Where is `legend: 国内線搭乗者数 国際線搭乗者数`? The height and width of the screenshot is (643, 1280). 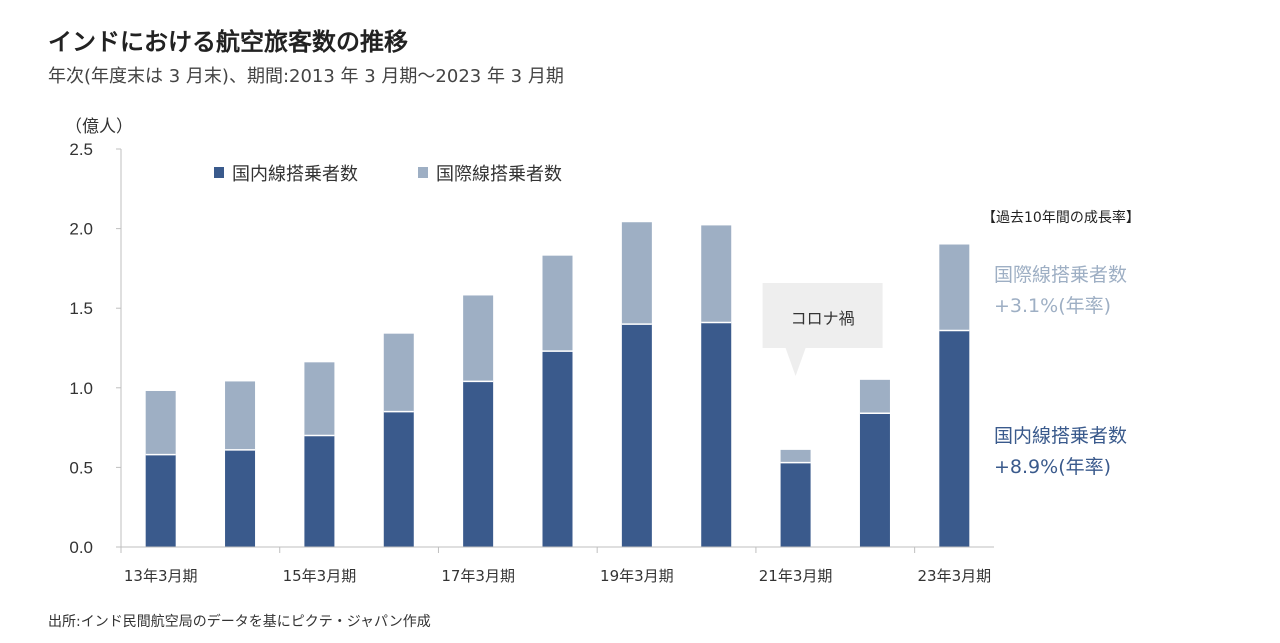
legend: 国内線搭乗者数 国際線搭乗者数 is located at coordinates (388, 174).